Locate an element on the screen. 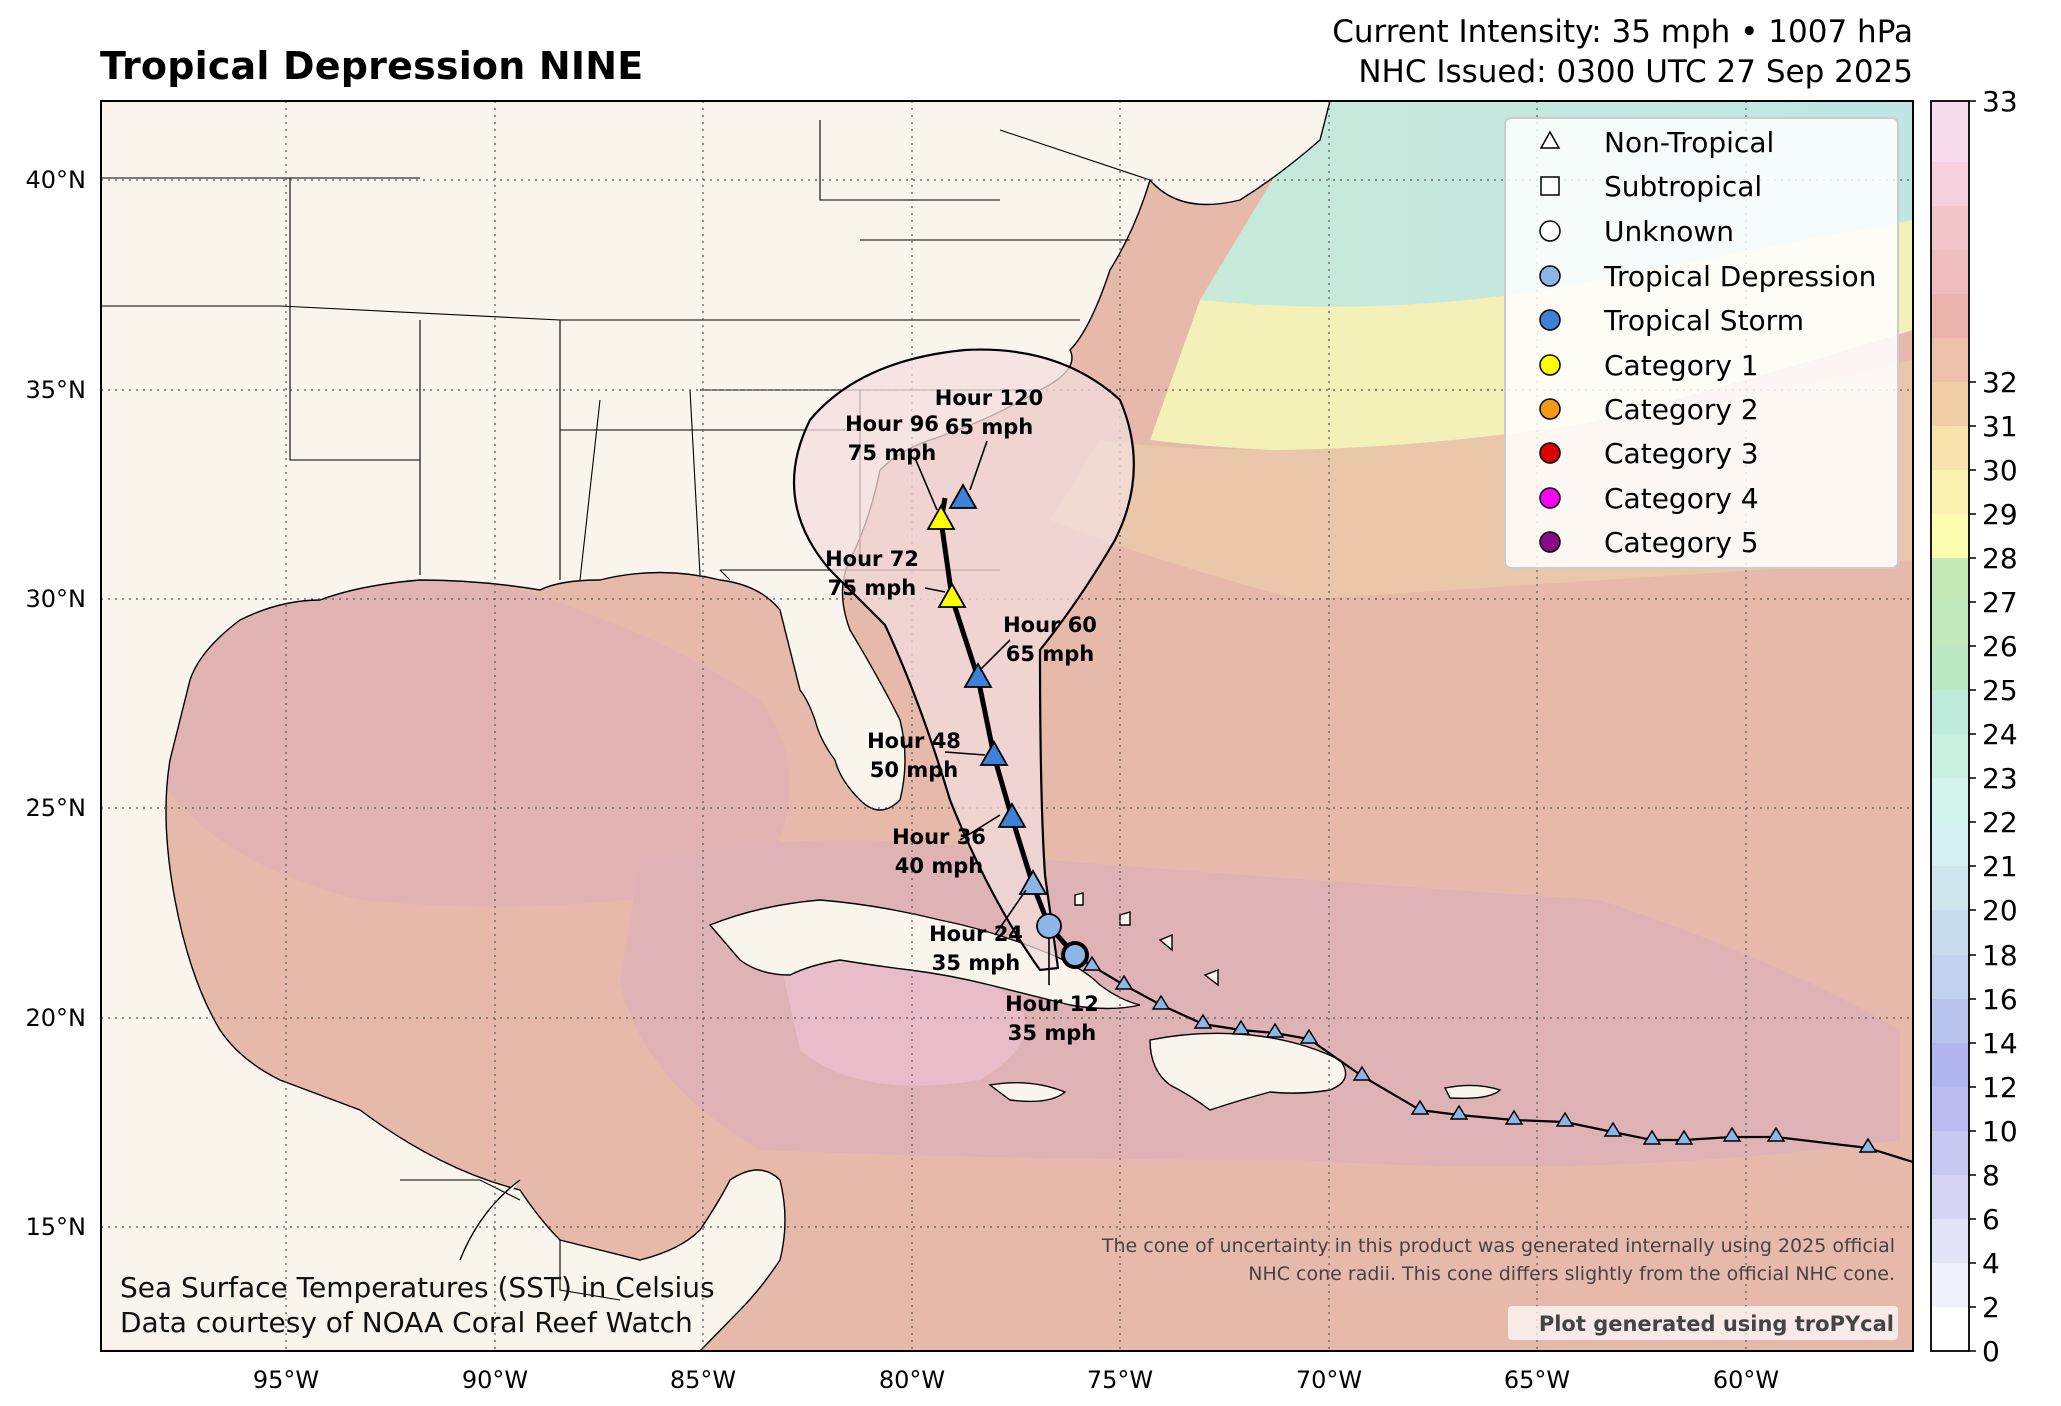 This screenshot has height=1406, width=2061. colorbar-tick: 10 is located at coordinates (2000, 1131).